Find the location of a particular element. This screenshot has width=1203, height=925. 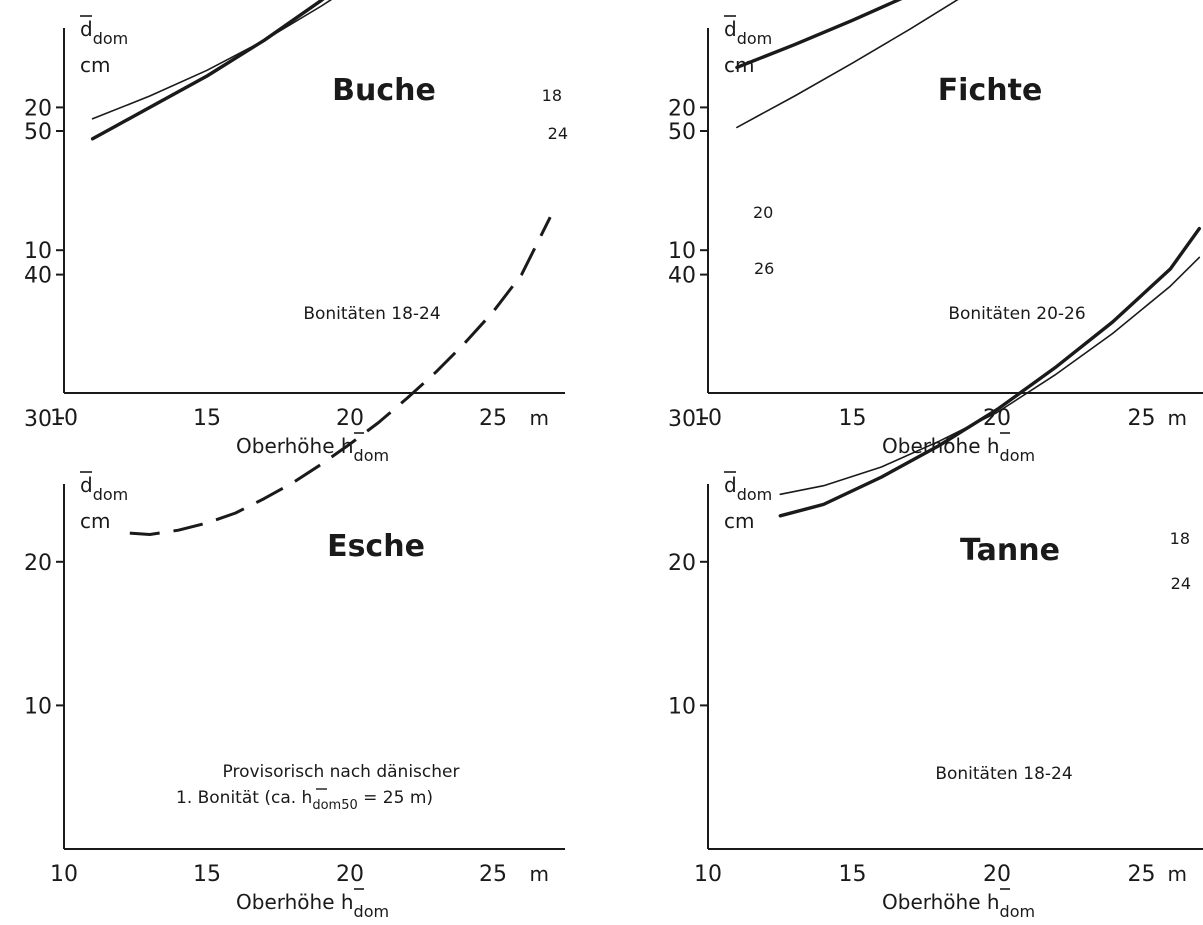

chart-note: Provisorisch nach dänischer is located at coordinates (341, 772).